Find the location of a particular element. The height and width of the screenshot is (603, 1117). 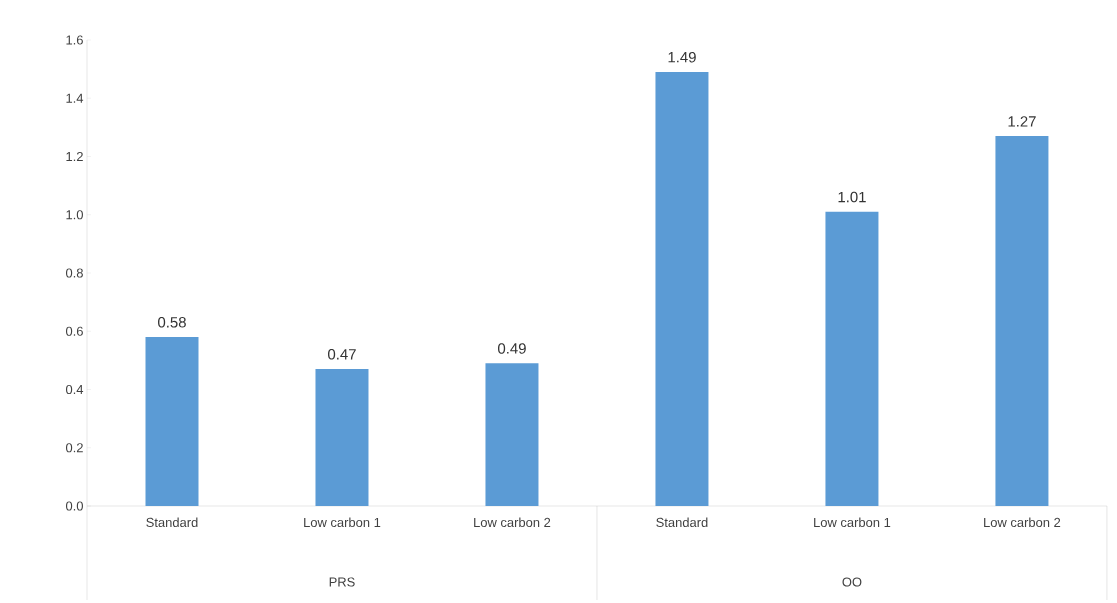

text: OO is located at coordinates (852, 582).